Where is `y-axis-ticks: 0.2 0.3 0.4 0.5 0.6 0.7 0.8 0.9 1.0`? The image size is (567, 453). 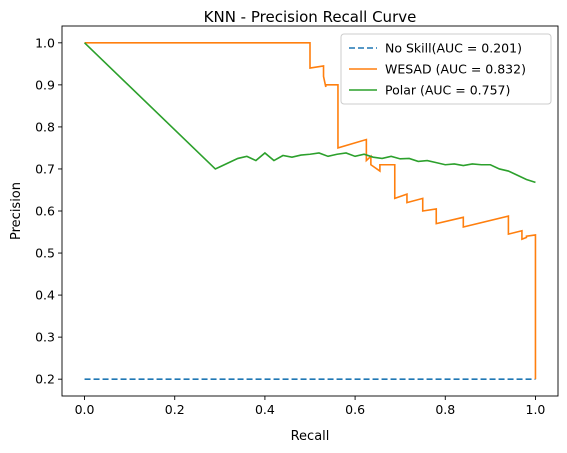 y-axis-ticks: 0.2 0.3 0.4 0.5 0.6 0.7 0.8 0.9 1.0 is located at coordinates (48, 211).